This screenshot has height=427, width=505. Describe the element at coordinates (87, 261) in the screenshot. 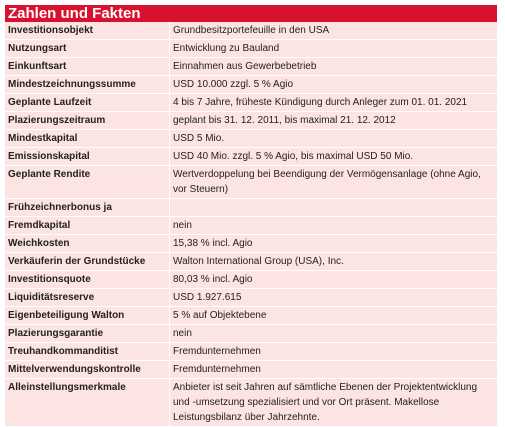

I see `row-label: Verkäuferin der Grundstücke` at that location.